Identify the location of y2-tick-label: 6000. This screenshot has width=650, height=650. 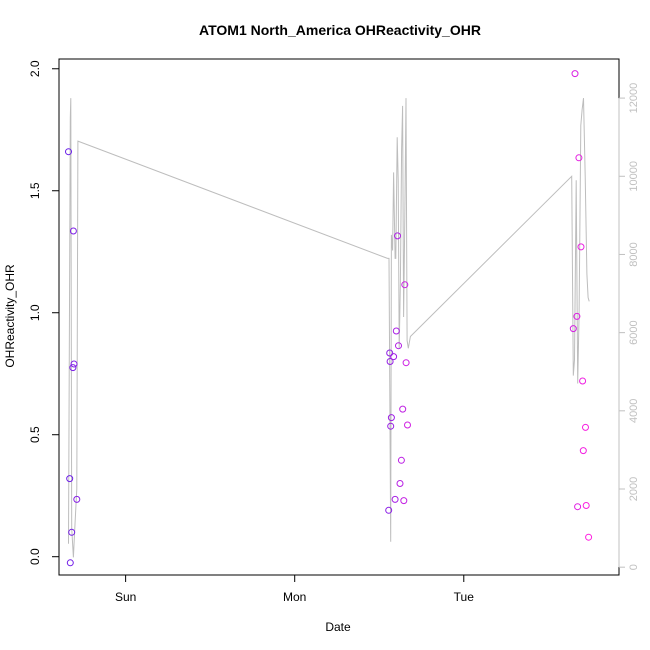
(634, 332).